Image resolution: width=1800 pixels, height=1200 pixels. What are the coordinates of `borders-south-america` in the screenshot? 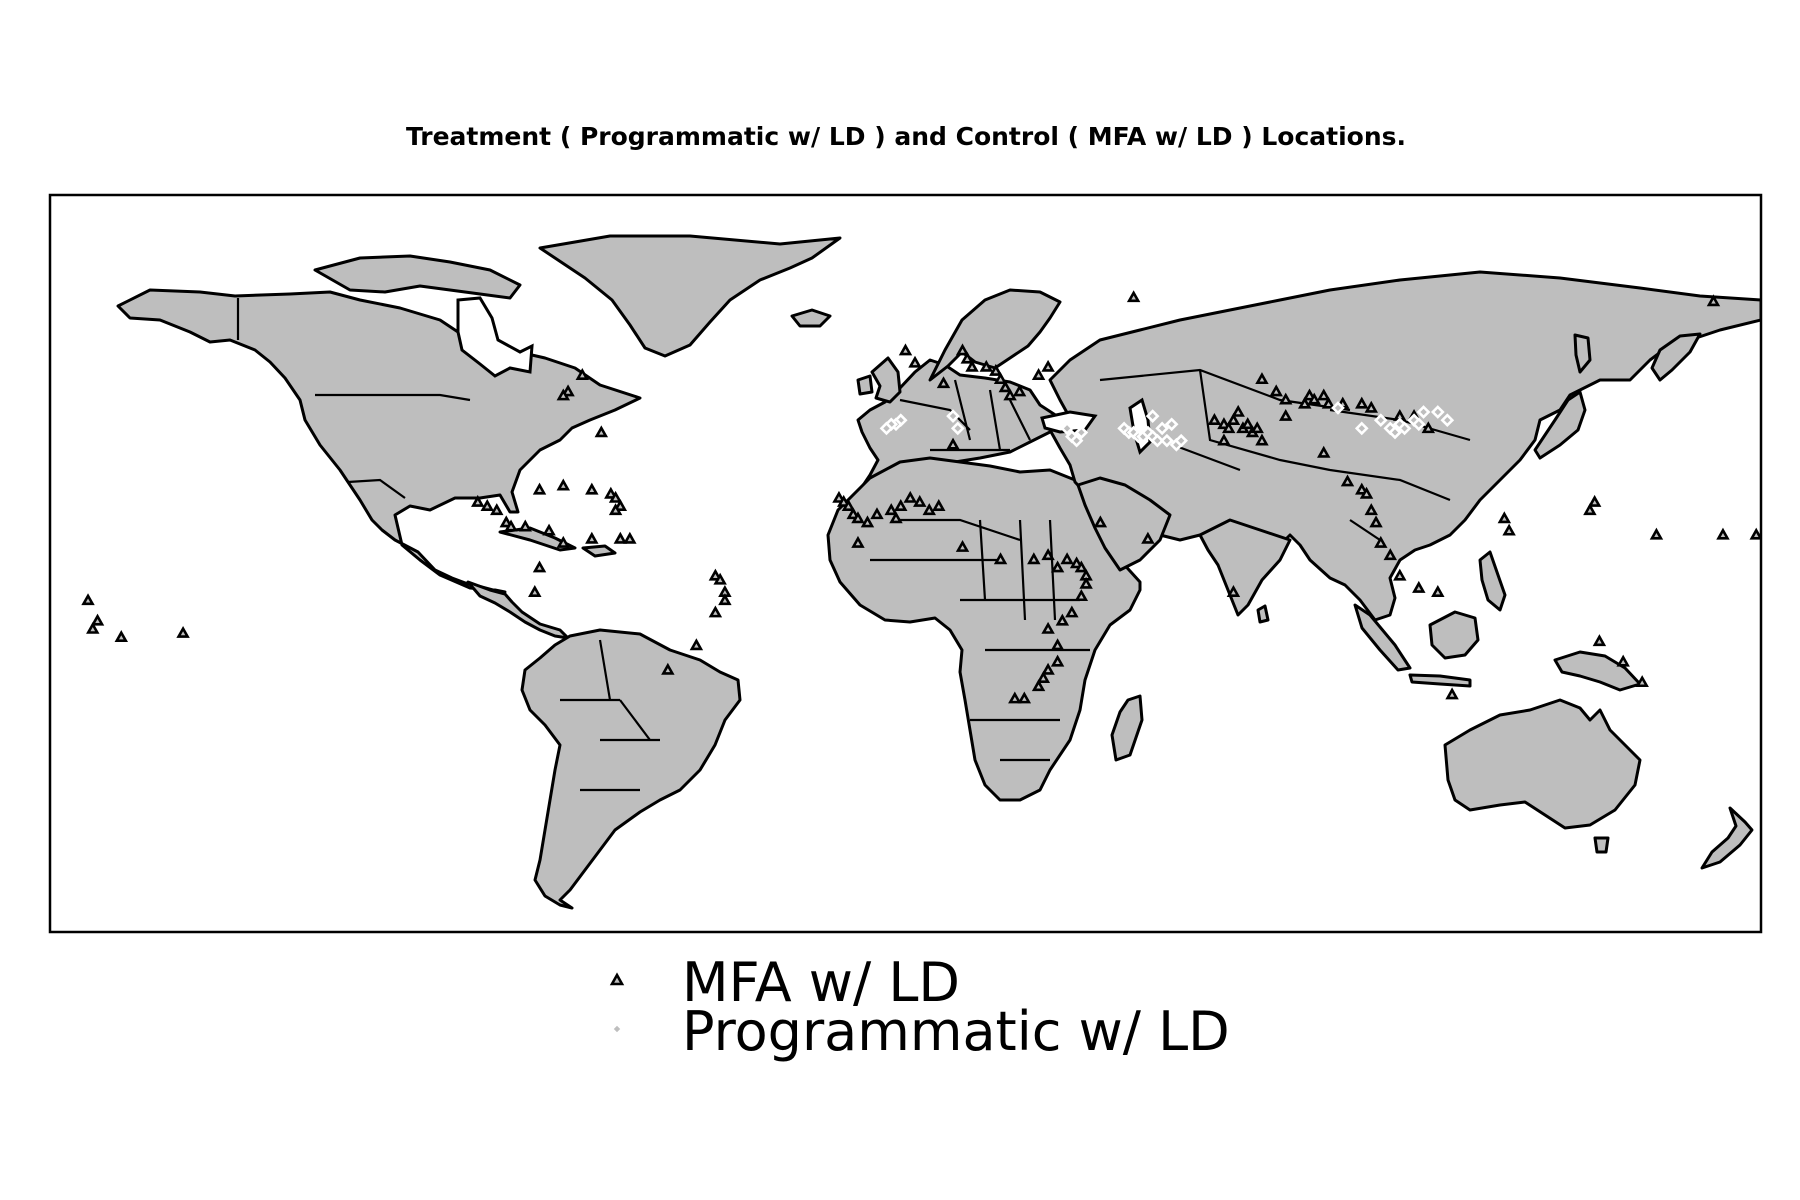 It's located at (610, 715).